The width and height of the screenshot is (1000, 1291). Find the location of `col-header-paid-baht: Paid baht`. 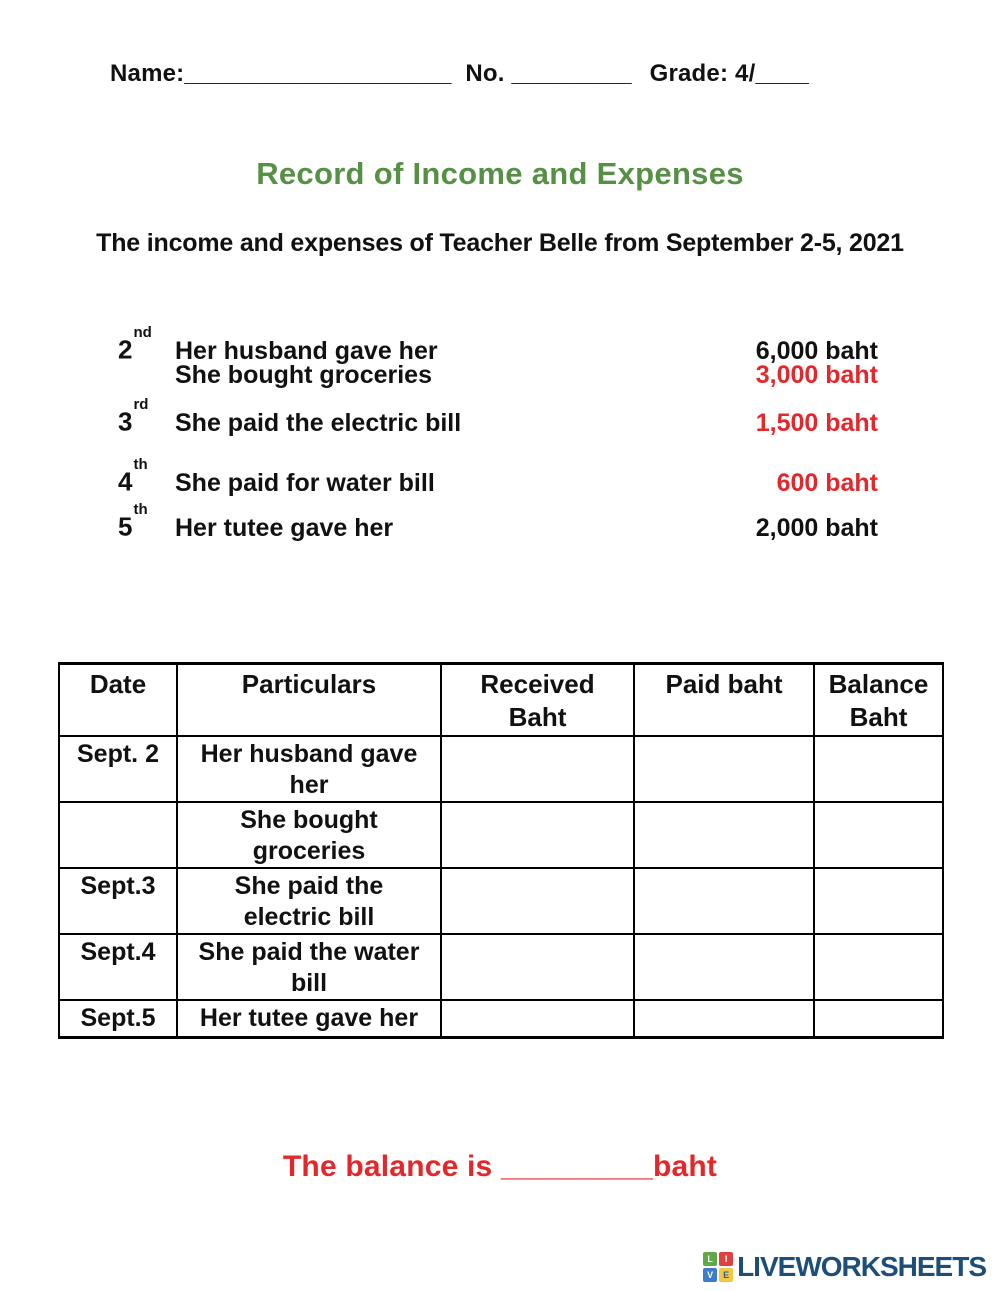

col-header-paid-baht: Paid baht is located at coordinates (724, 699).